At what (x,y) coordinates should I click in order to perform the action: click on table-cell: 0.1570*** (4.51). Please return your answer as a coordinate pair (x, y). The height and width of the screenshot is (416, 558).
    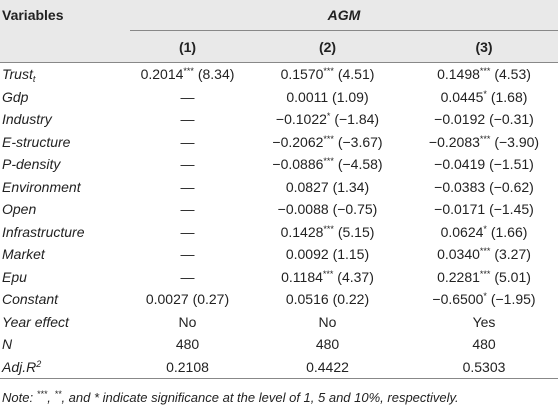
    Looking at the image, I should click on (327, 74).